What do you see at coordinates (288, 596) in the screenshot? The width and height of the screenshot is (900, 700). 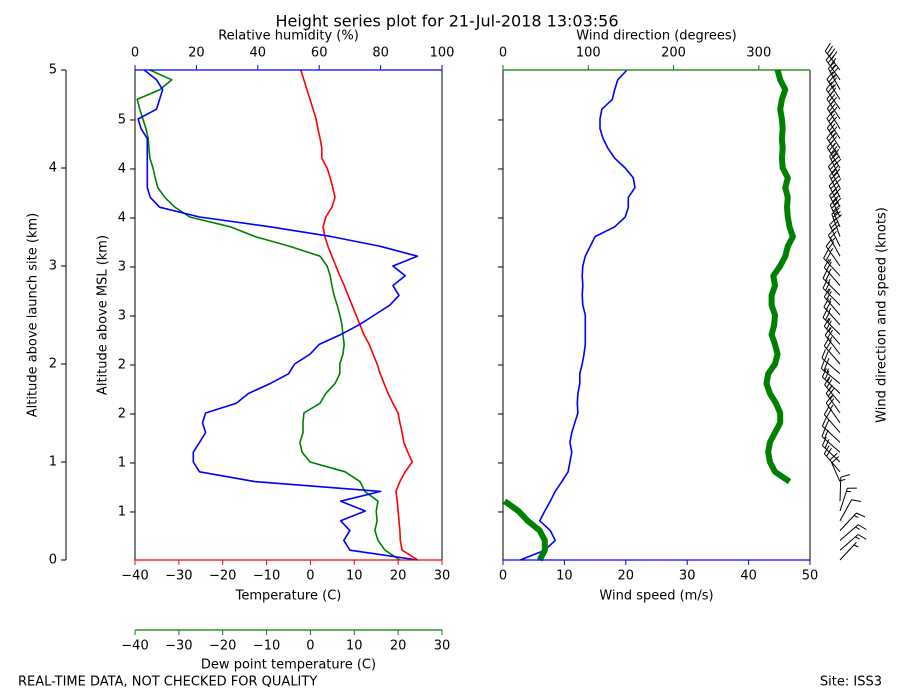 I see `axis-title: Temperature (C)` at bounding box center [288, 596].